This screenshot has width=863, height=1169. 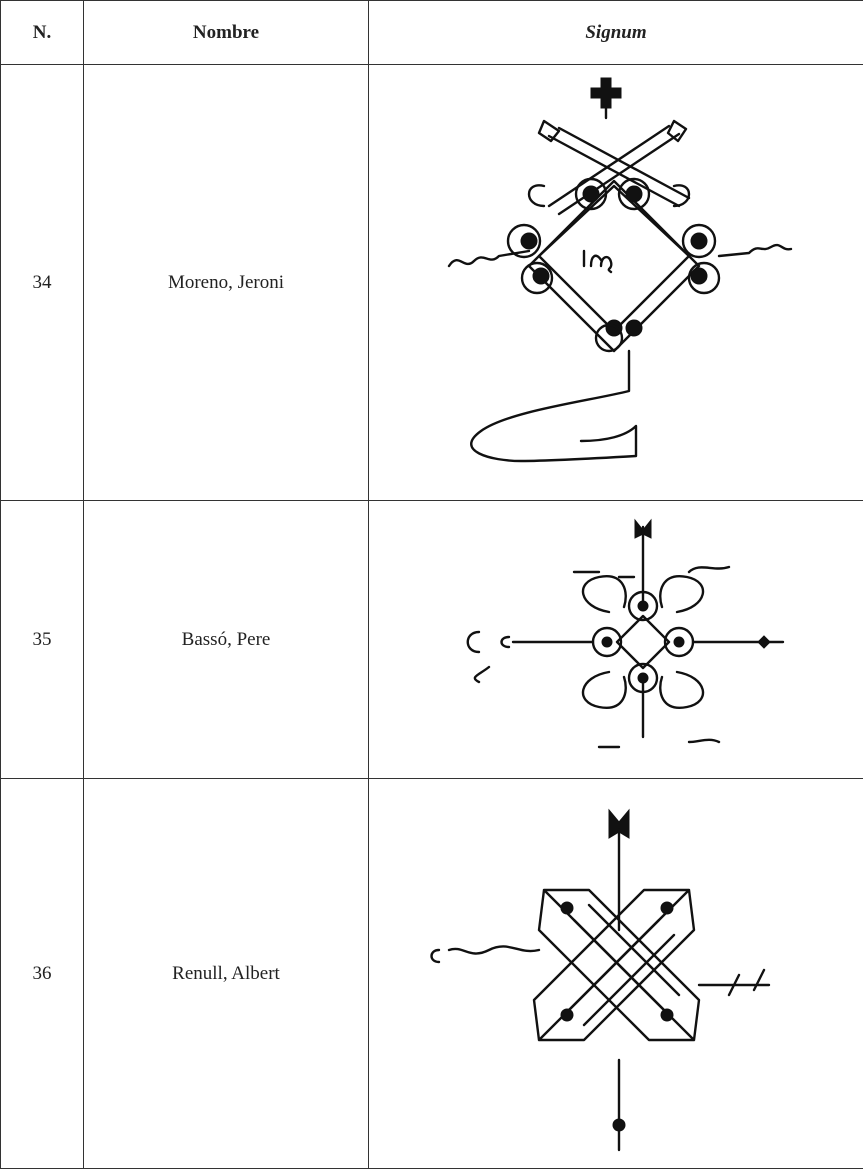 I want to click on signum-cell, so click(x=616, y=640).